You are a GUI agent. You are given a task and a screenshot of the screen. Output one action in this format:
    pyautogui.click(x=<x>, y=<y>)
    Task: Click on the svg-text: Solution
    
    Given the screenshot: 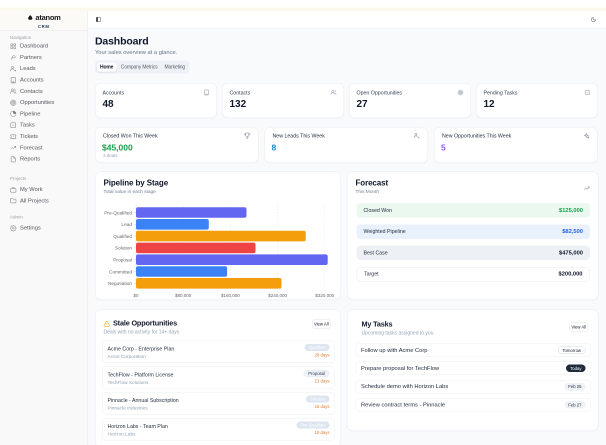 What is the action you would take?
    pyautogui.click(x=124, y=249)
    